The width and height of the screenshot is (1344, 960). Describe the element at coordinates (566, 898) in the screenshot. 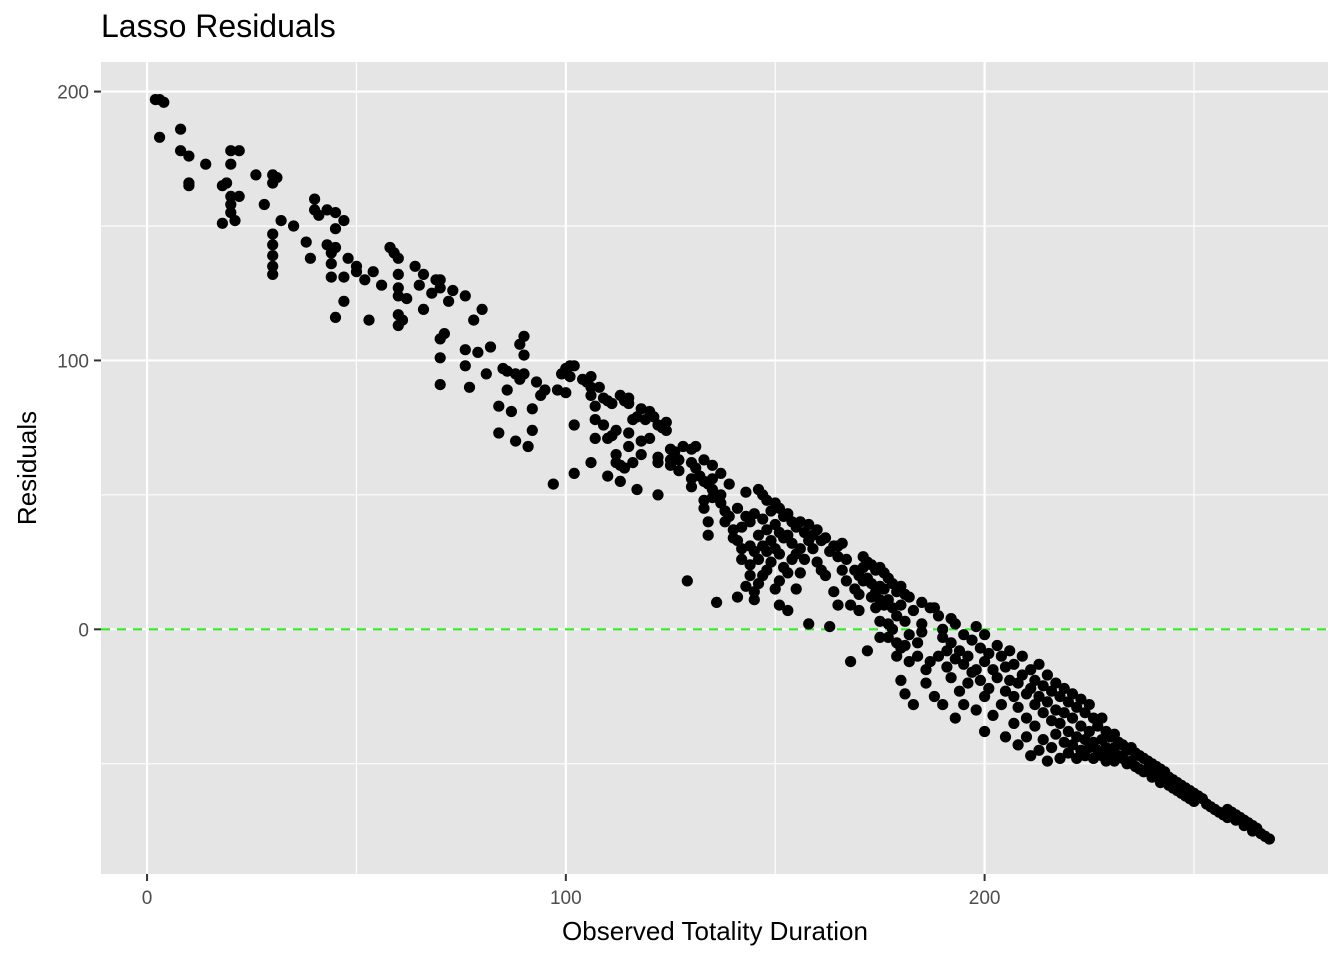

I see `x-tick-label: 100` at that location.